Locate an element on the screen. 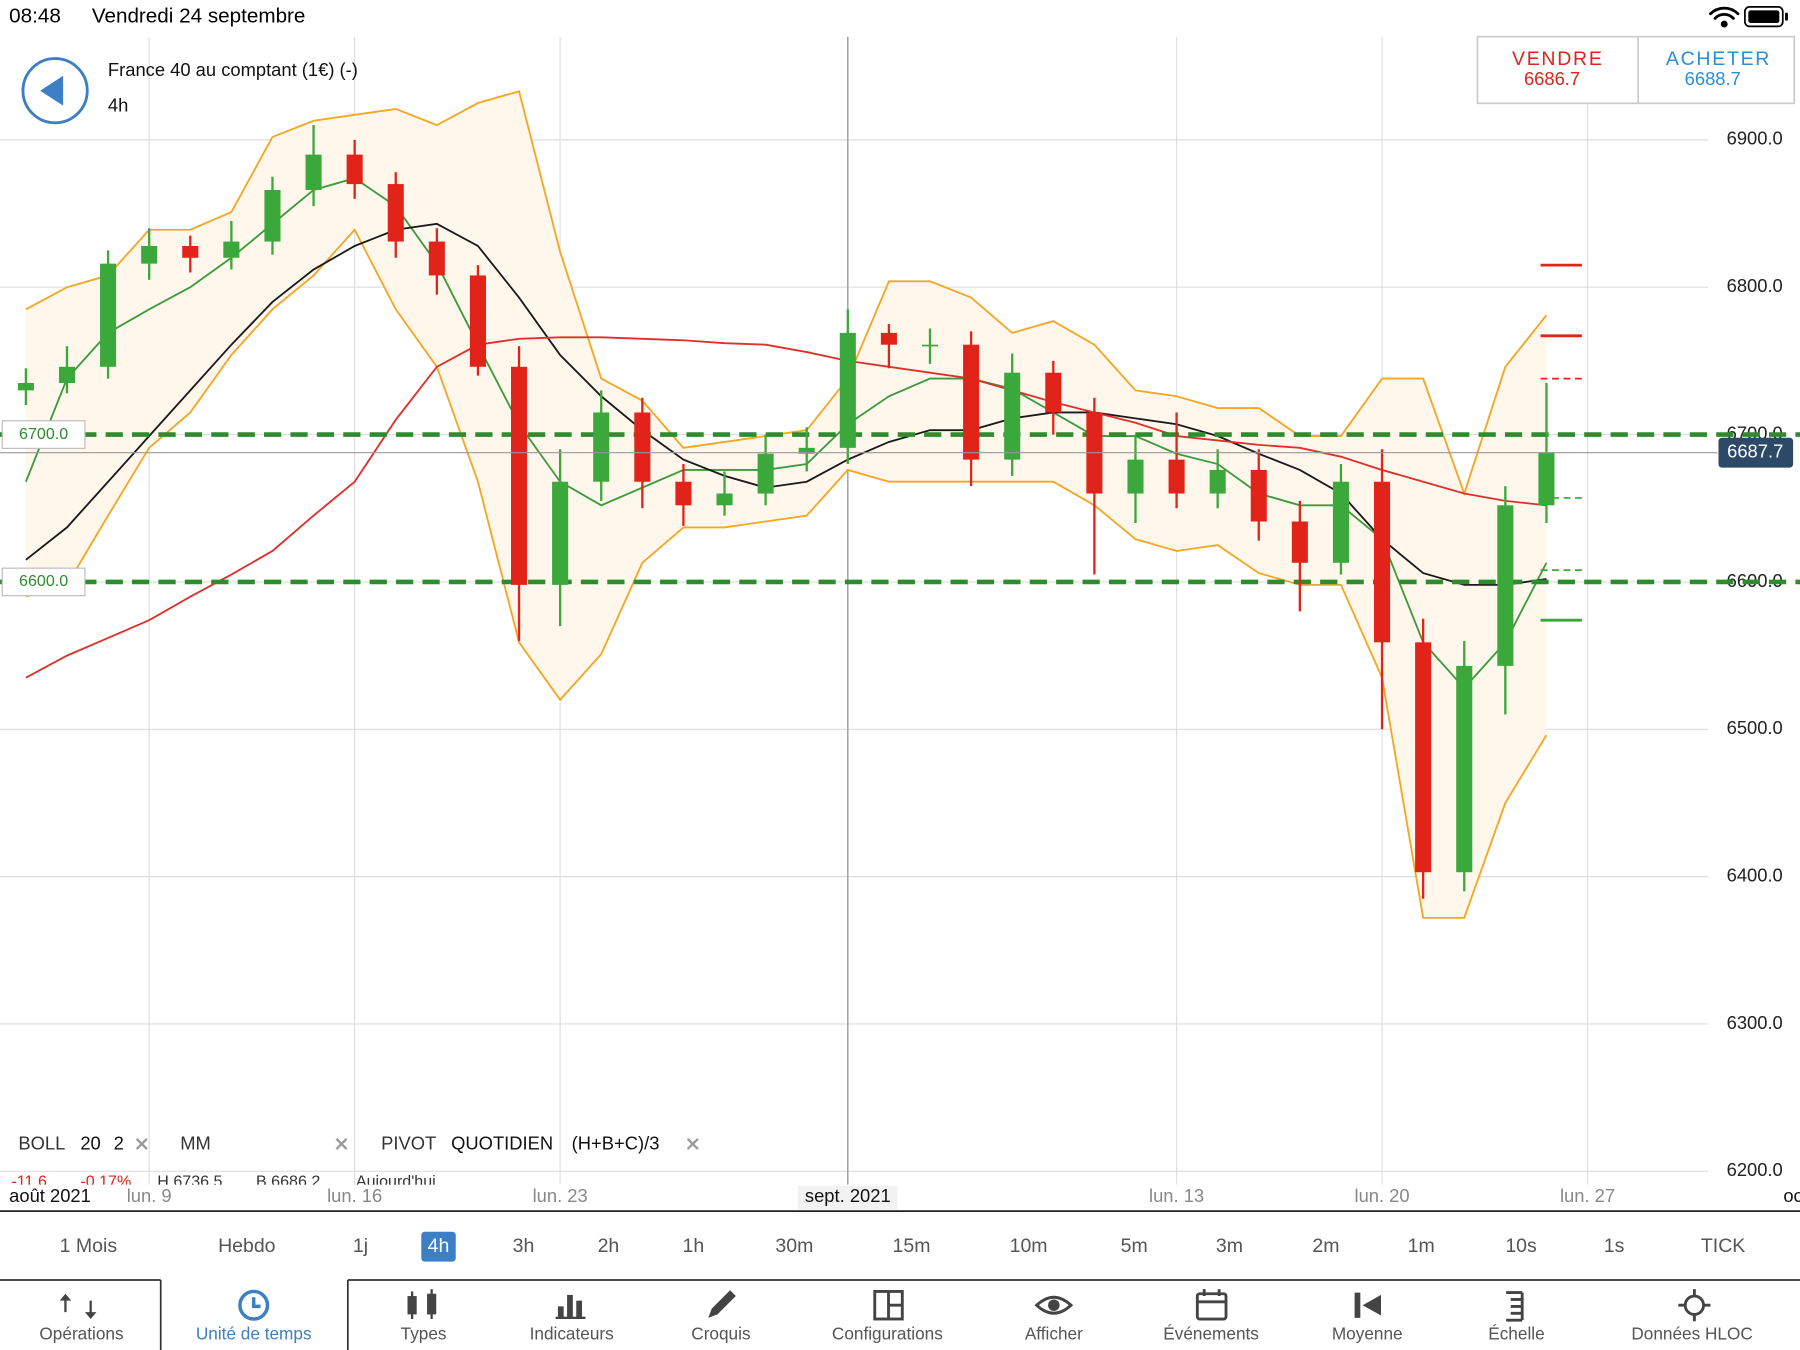  timeframe-item: 1 Mois is located at coordinates (89, 1246).